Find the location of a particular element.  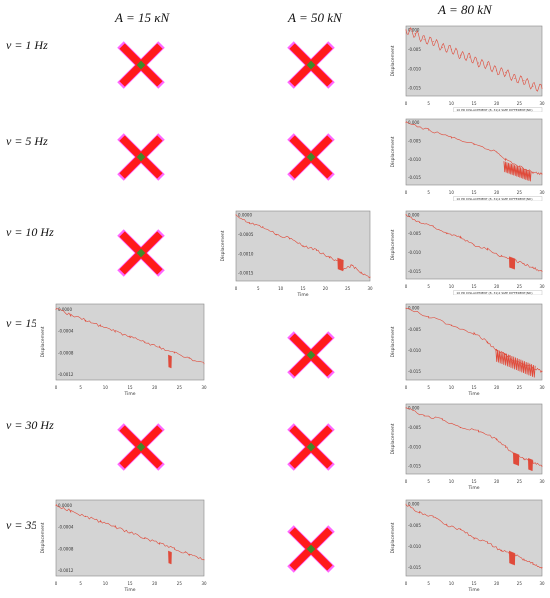

cross-icon-v5-a50 is located at coordinates (311, 157).